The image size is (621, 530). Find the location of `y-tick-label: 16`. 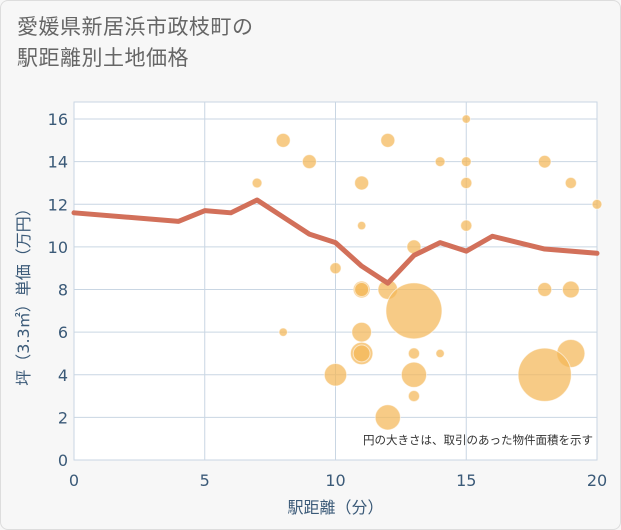

y-tick-label: 16 is located at coordinates (58, 119).